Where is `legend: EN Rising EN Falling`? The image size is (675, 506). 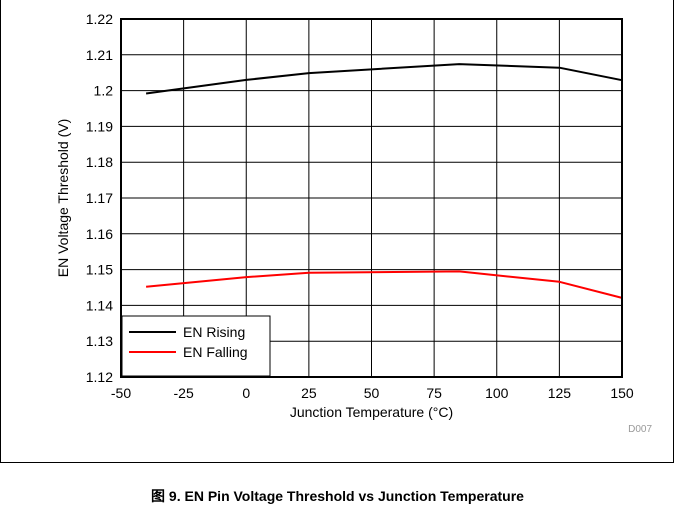 legend: EN Rising EN Falling is located at coordinates (196, 346).